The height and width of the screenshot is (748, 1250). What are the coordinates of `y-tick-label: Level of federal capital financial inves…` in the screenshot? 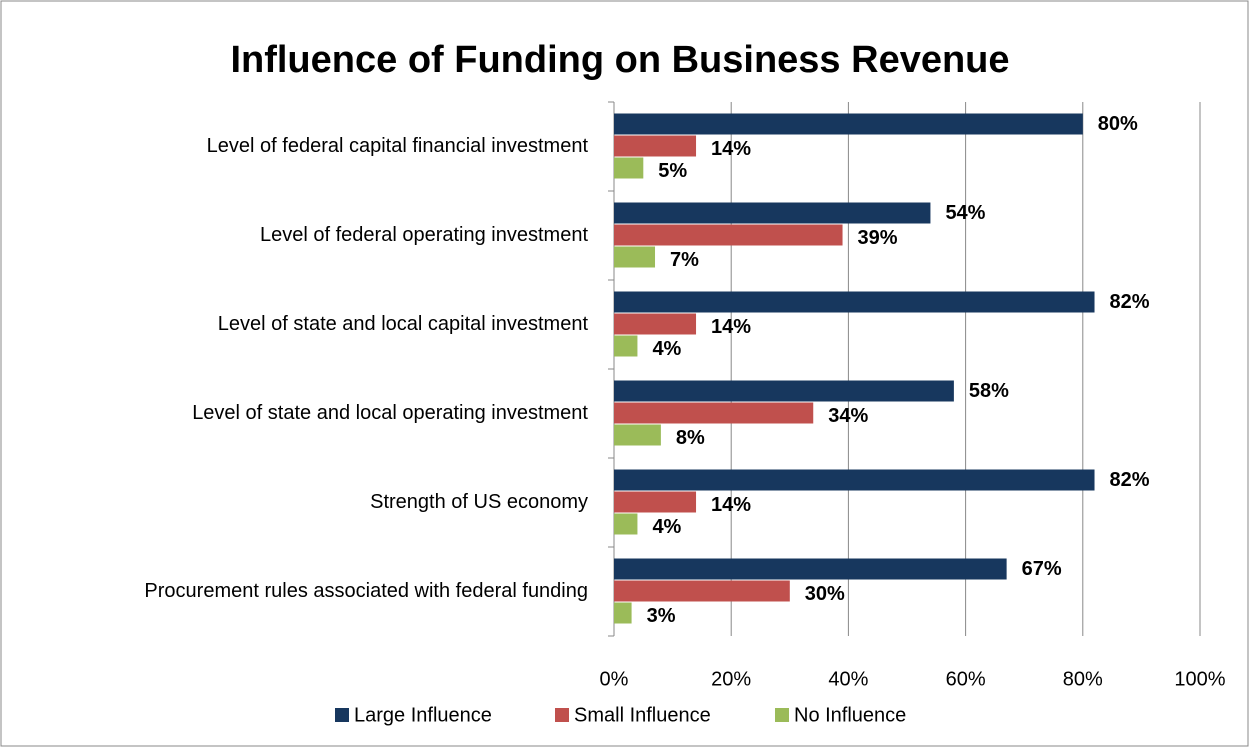 It's located at (398, 146).